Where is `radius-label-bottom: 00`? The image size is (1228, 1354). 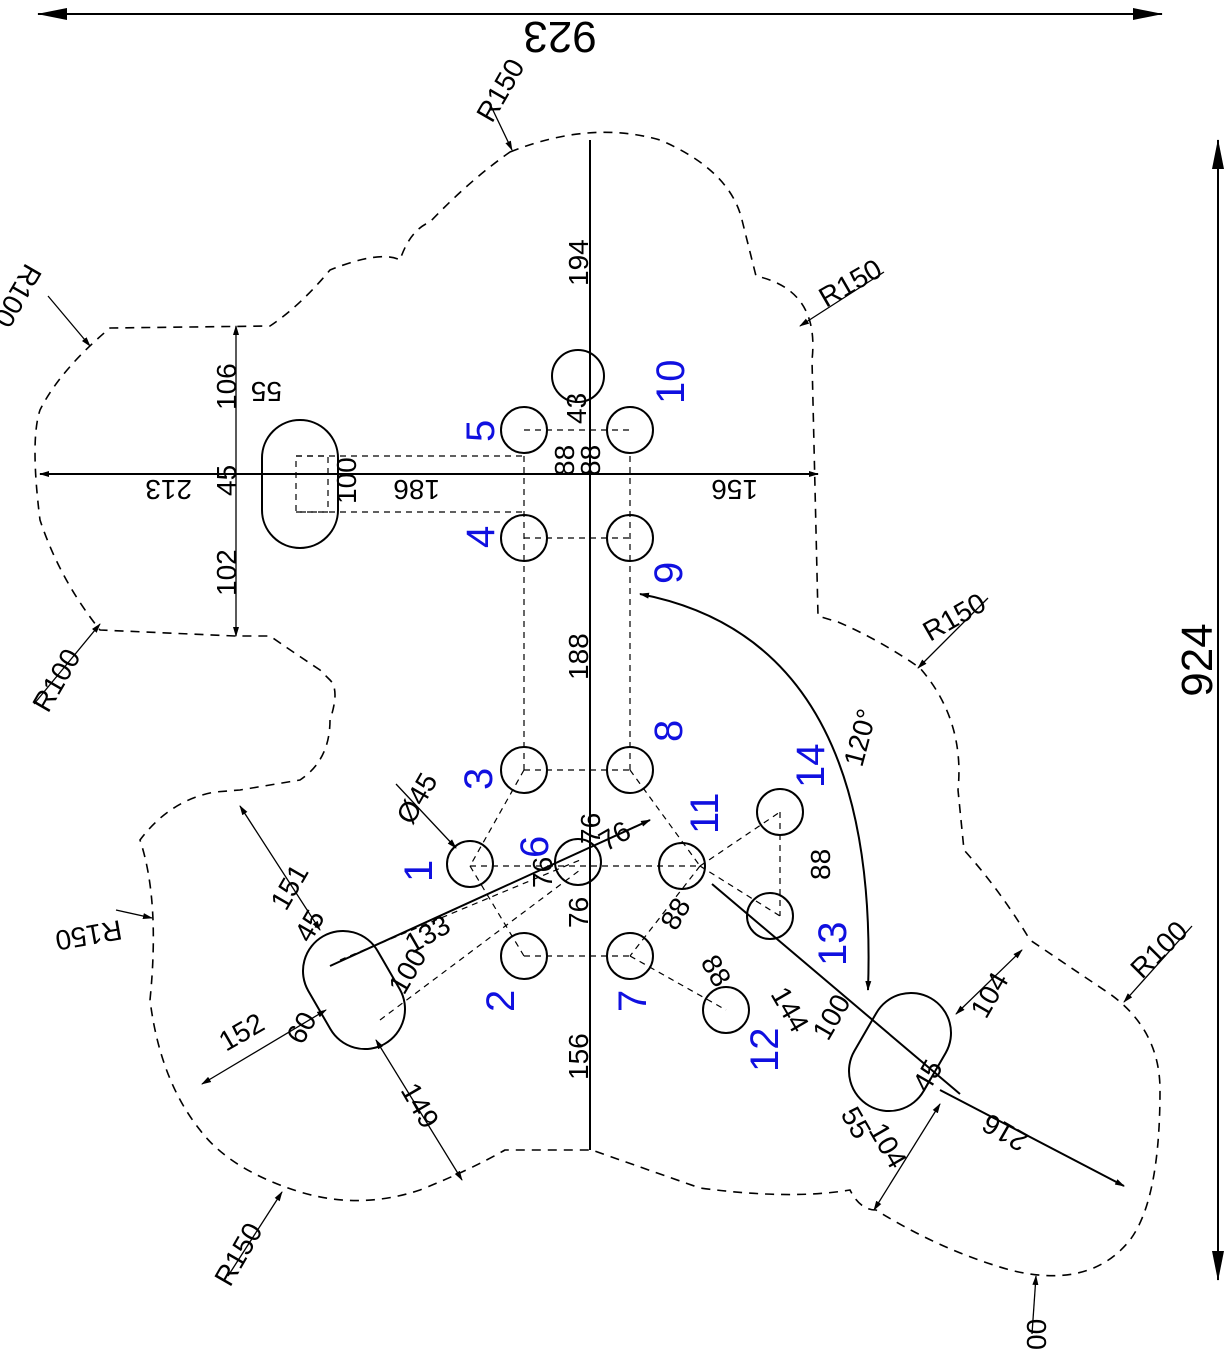 radius-label-bottom: 00 is located at coordinates (1036, 1334).